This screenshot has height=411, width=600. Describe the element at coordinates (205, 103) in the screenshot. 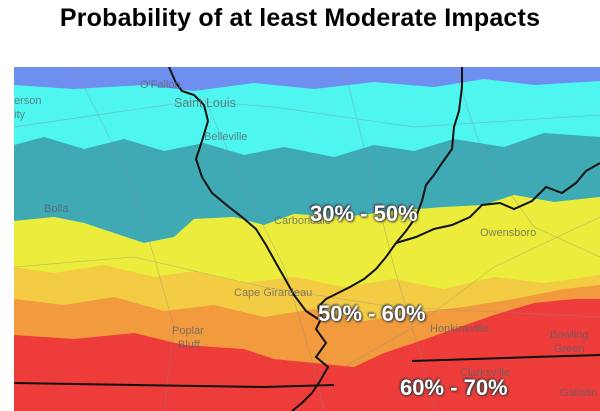

I see `city-label-saint-louis: Saint Louis` at that location.